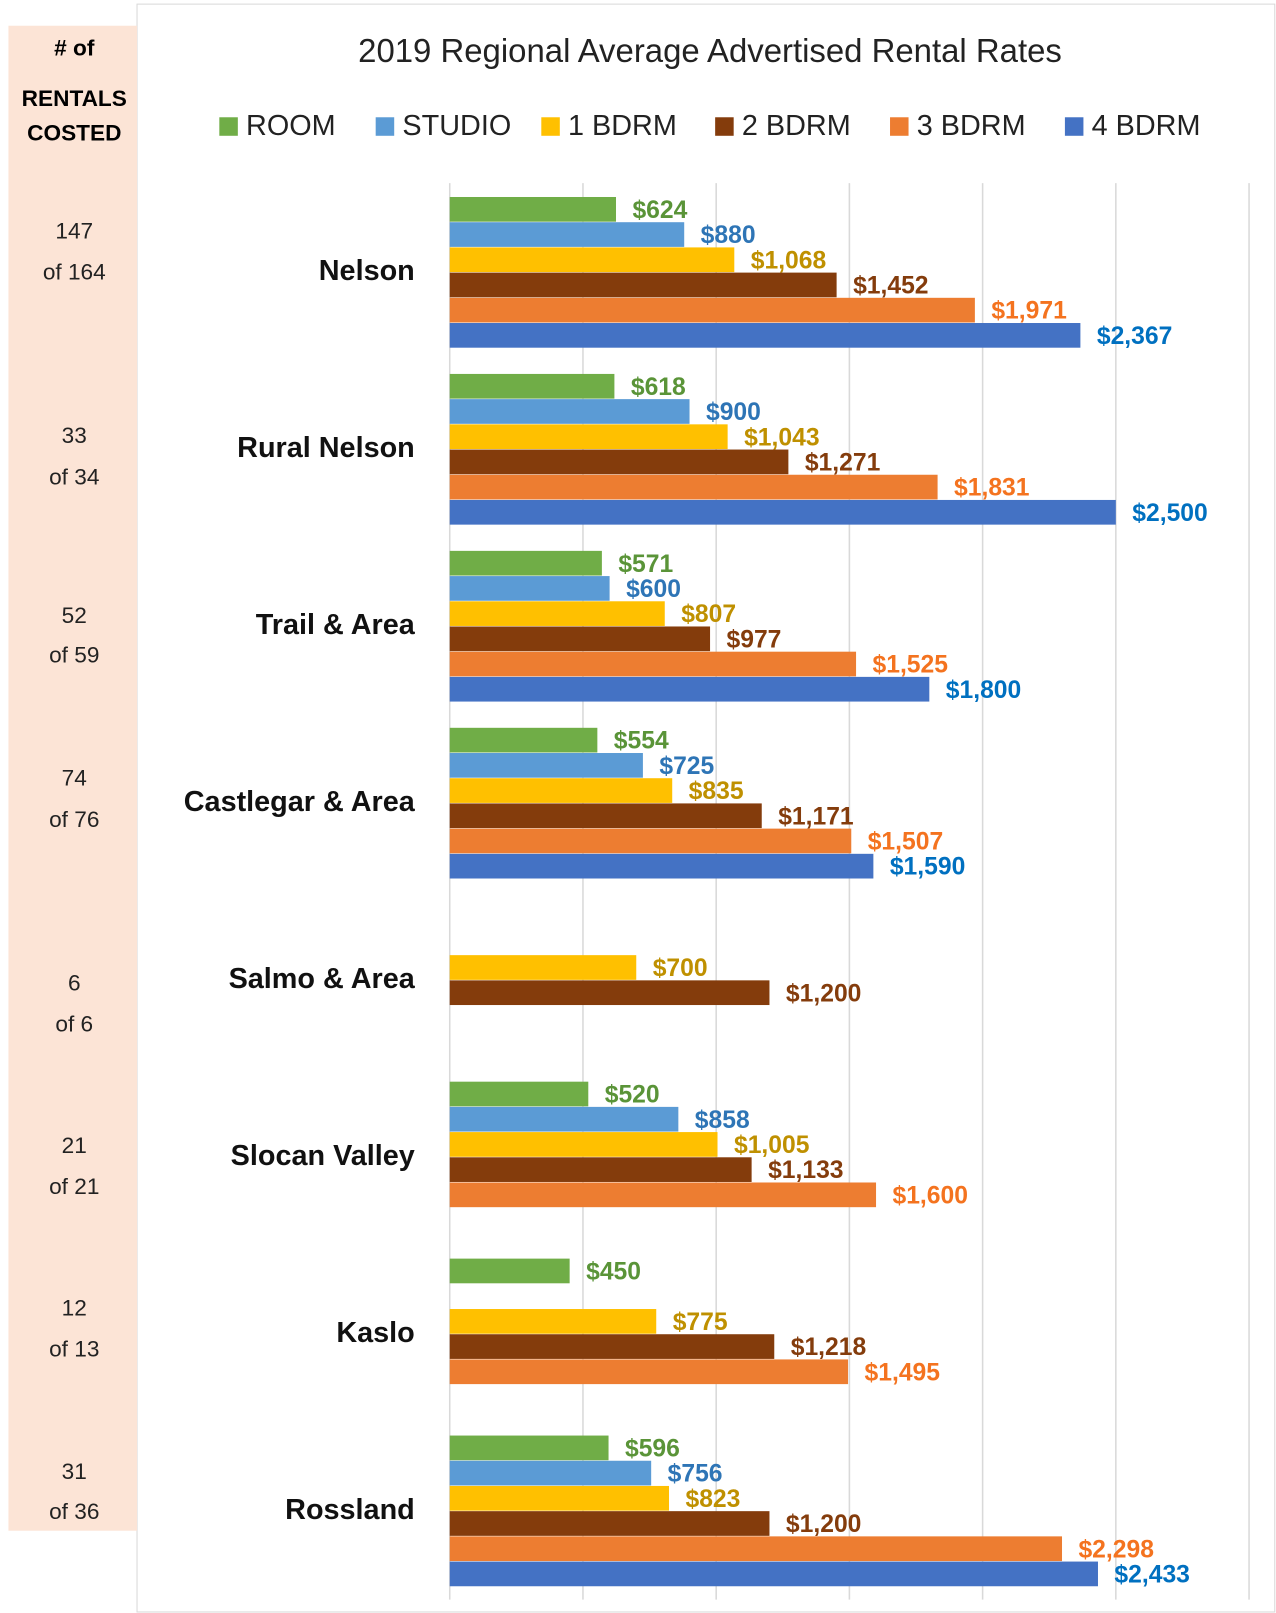 The height and width of the screenshot is (1613, 1276). What do you see at coordinates (828, 1347) in the screenshot?
I see `value-label: $1,218` at bounding box center [828, 1347].